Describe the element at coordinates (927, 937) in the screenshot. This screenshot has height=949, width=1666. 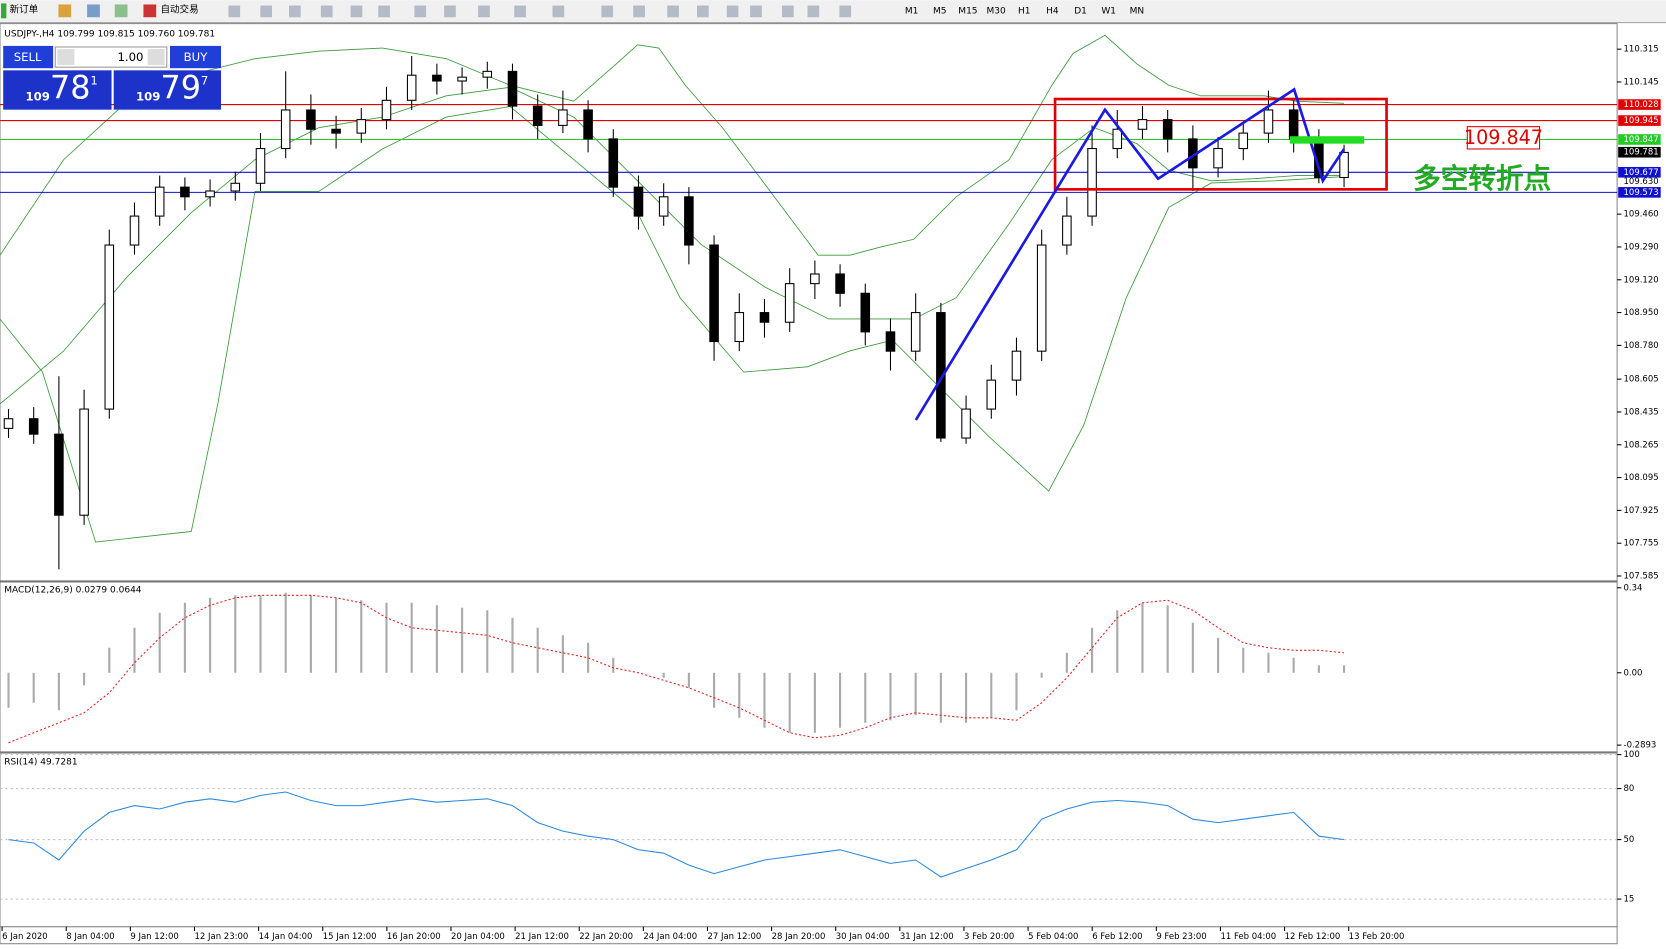
I see `x-tick-label: 31 Jan 12:00` at that location.